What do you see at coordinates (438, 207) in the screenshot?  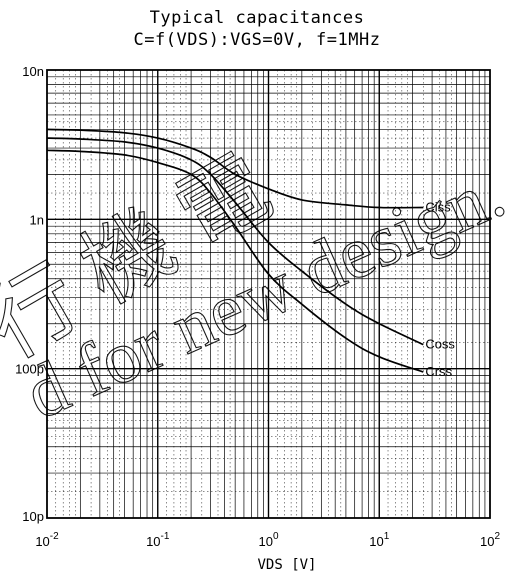 I see `series-label-ciss: Ciss` at bounding box center [438, 207].